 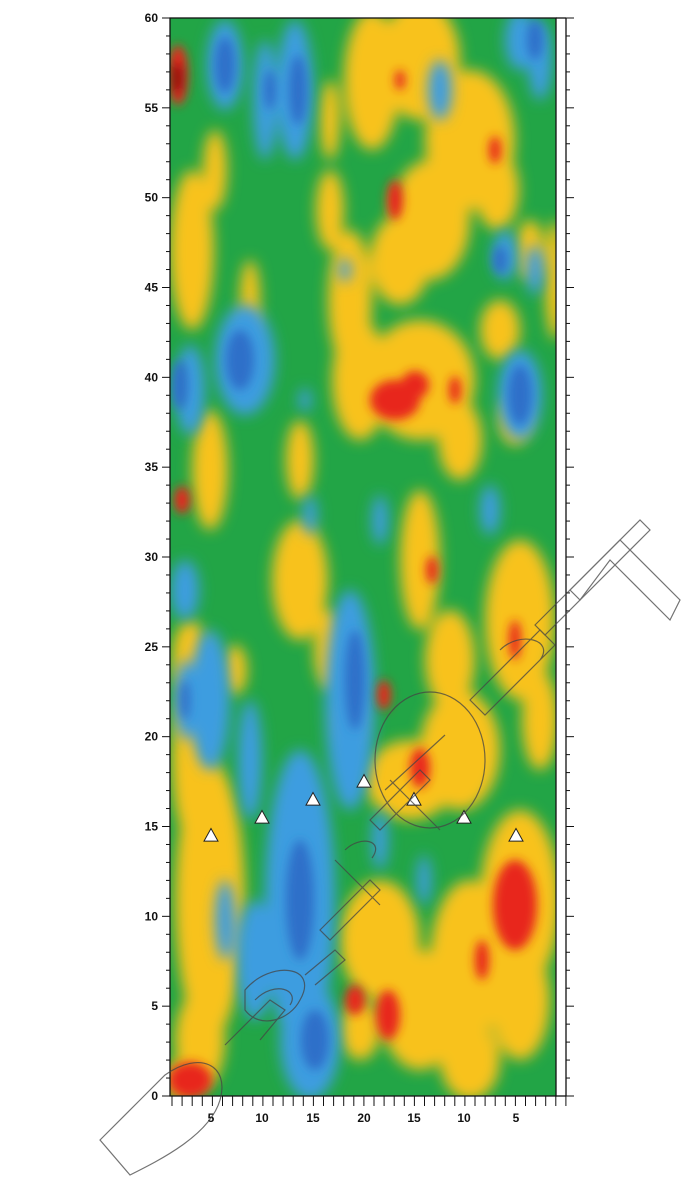 I want to click on y-tick-label: 10, so click(x=152, y=916).